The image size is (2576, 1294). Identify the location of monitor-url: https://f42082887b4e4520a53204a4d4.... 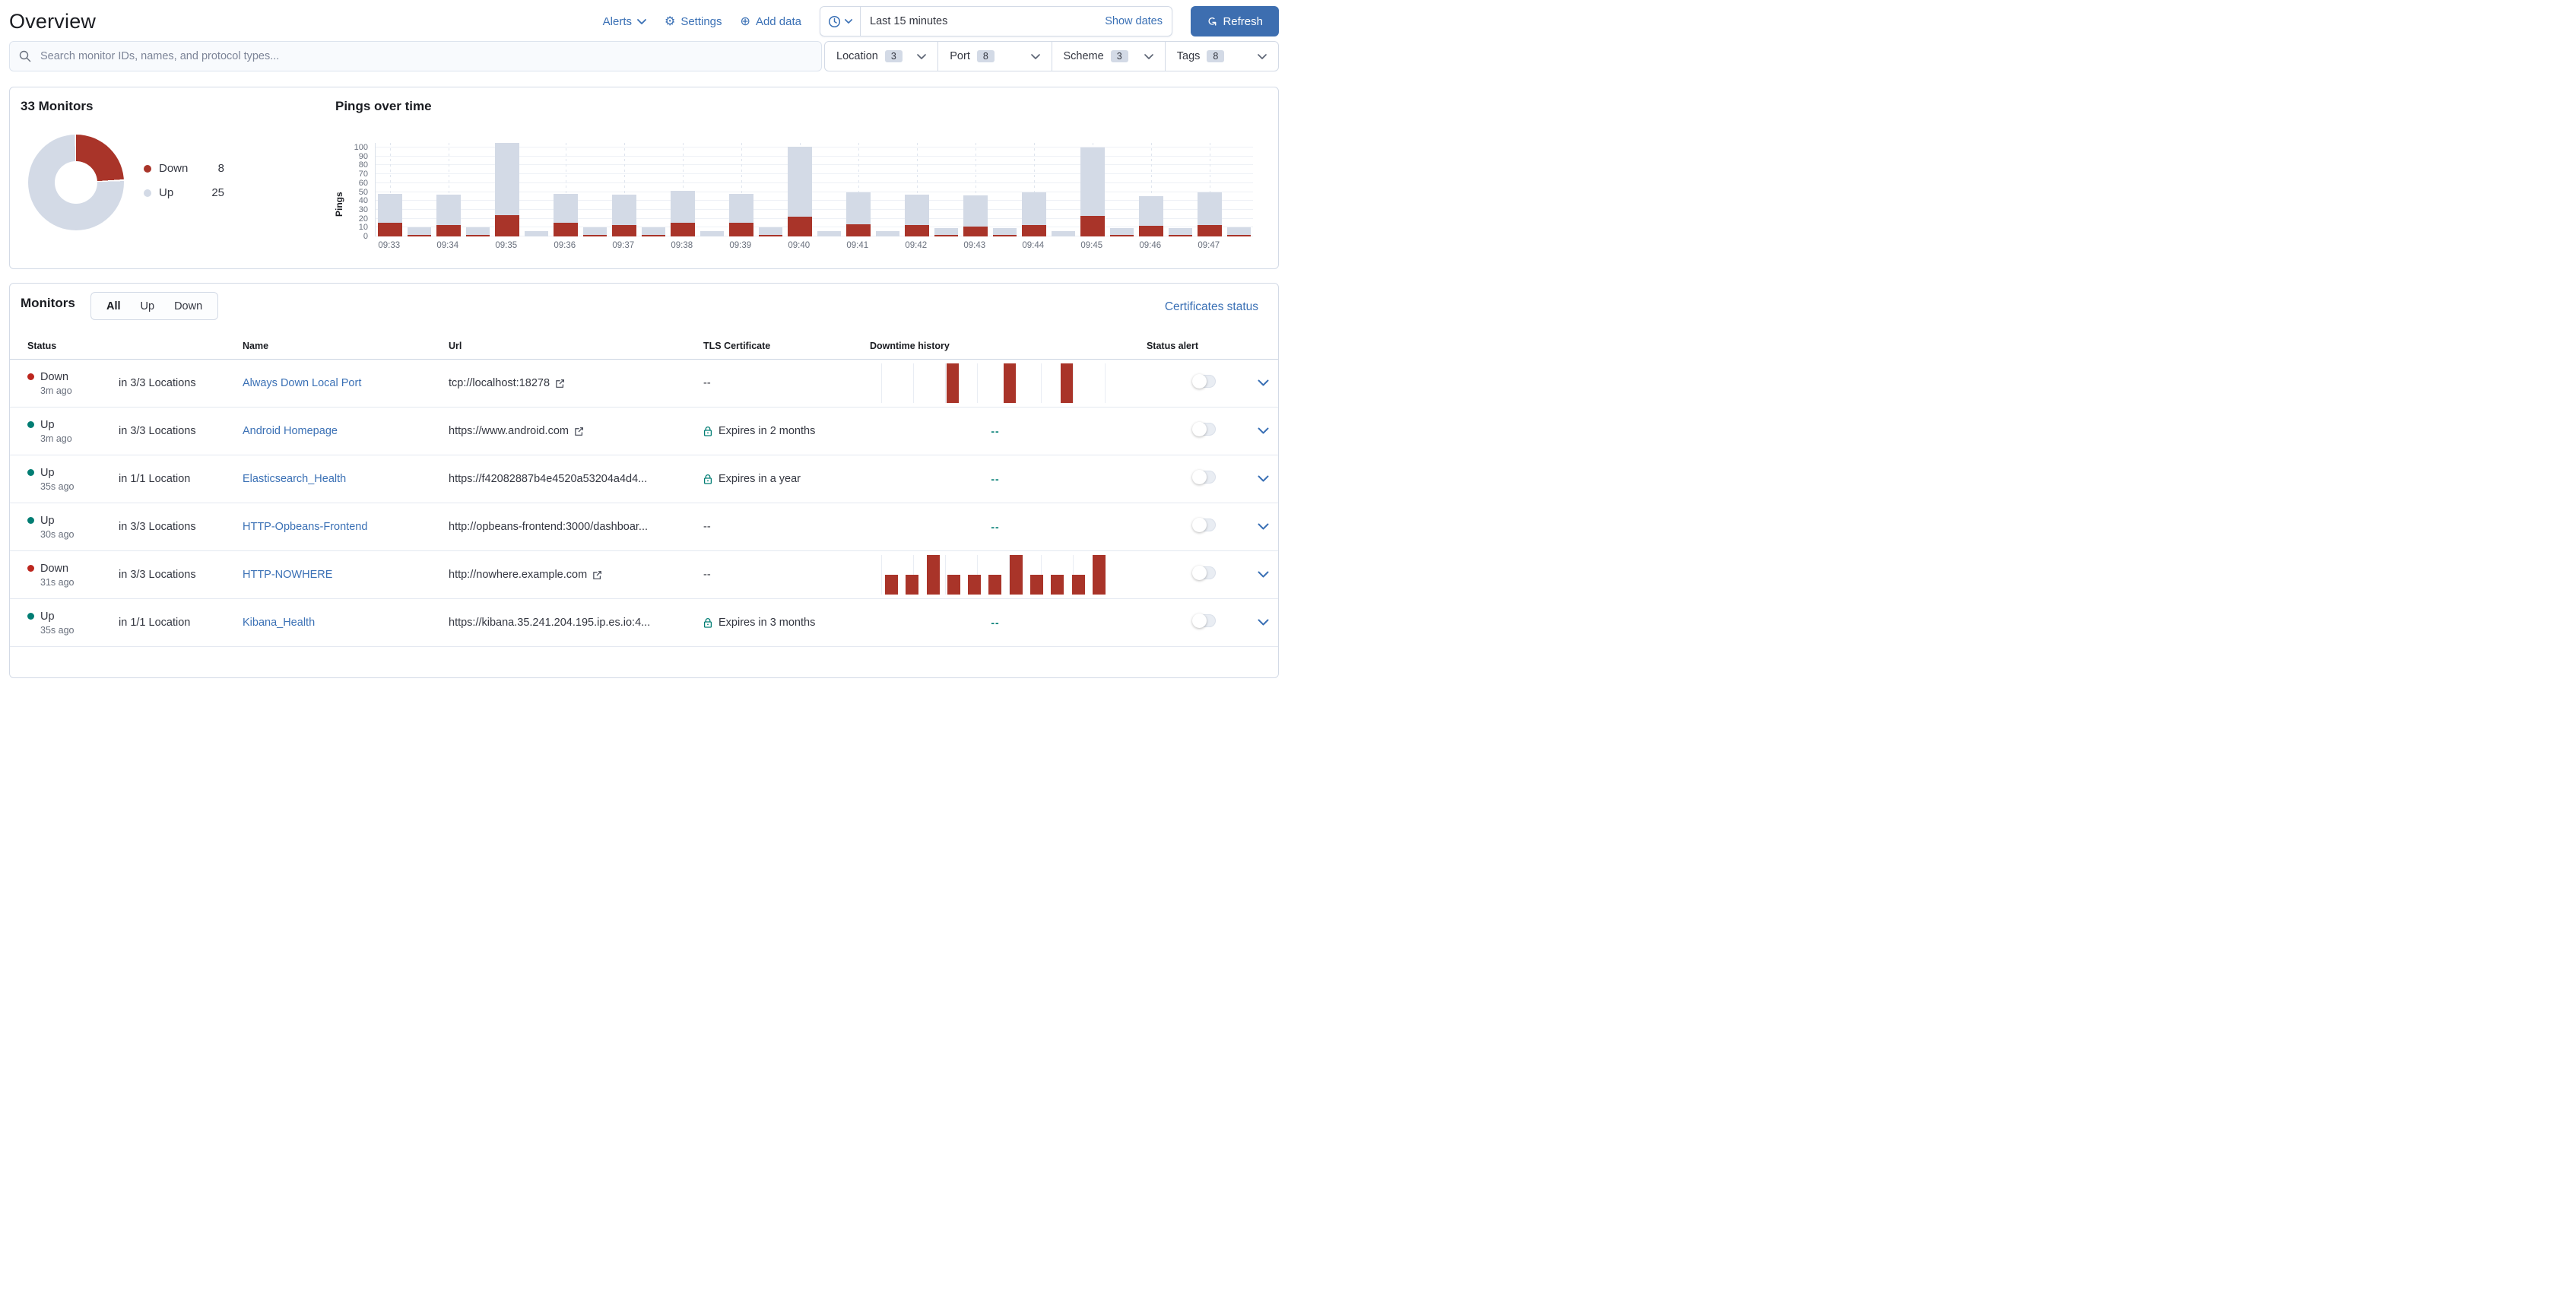
(549, 479).